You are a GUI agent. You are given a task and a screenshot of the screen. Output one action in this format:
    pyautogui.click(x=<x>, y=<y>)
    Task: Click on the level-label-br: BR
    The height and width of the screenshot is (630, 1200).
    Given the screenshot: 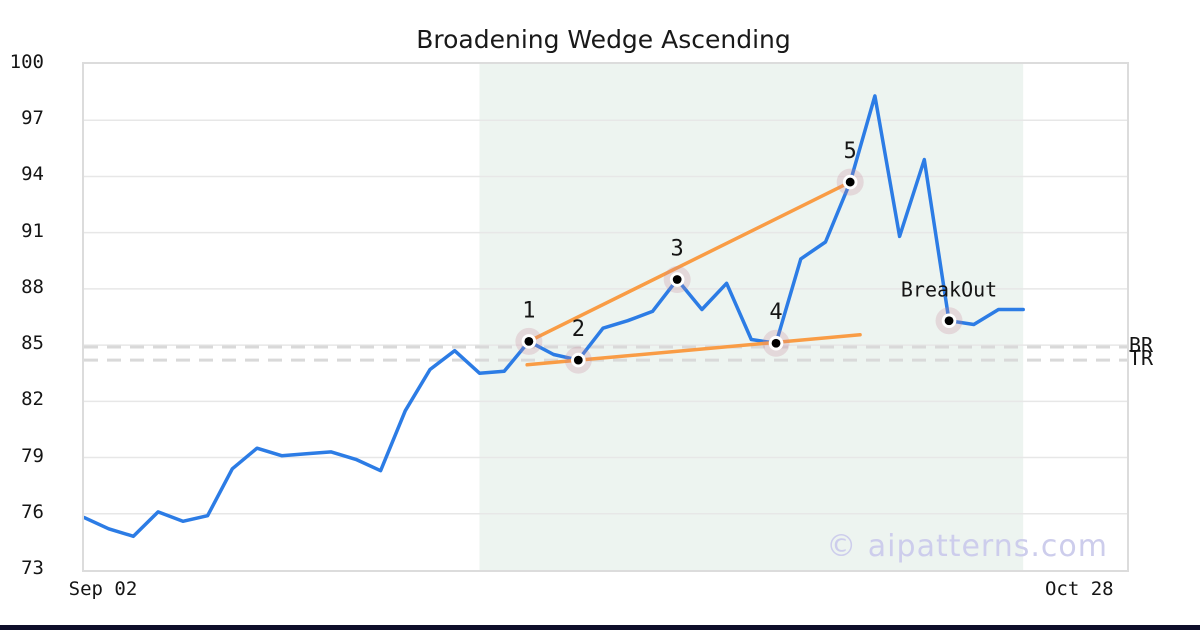 What is the action you would take?
    pyautogui.click(x=1141, y=344)
    